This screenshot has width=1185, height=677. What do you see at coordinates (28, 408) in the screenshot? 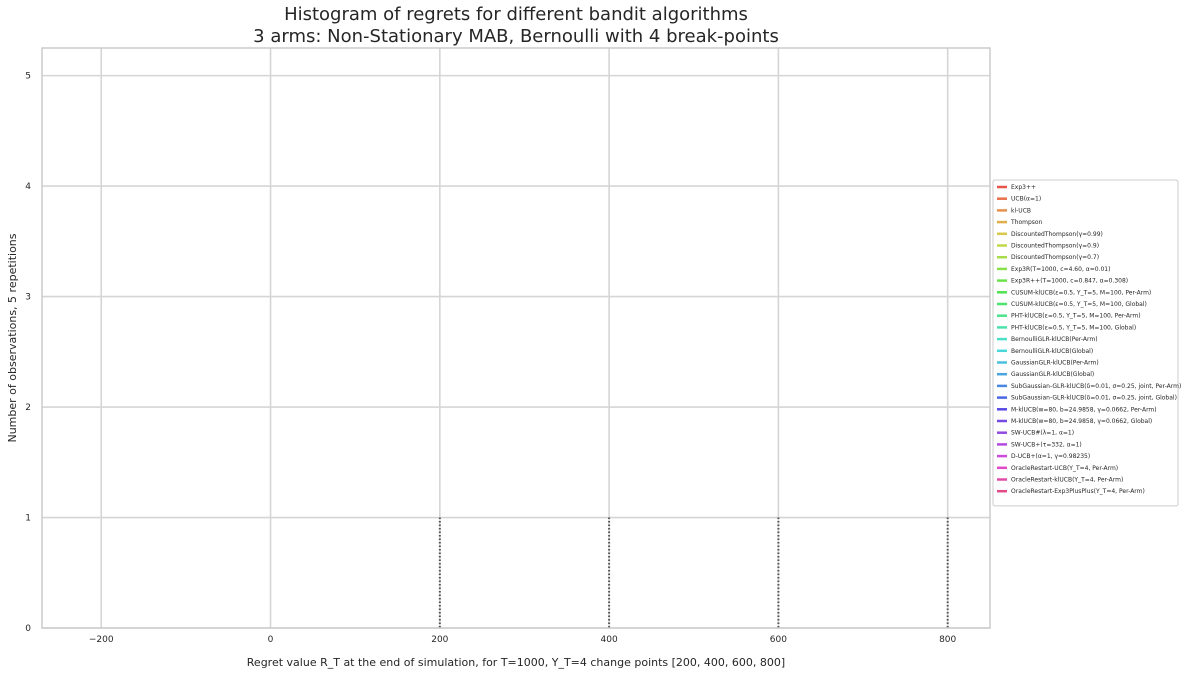
I see `y-tick-label: 2` at bounding box center [28, 408].